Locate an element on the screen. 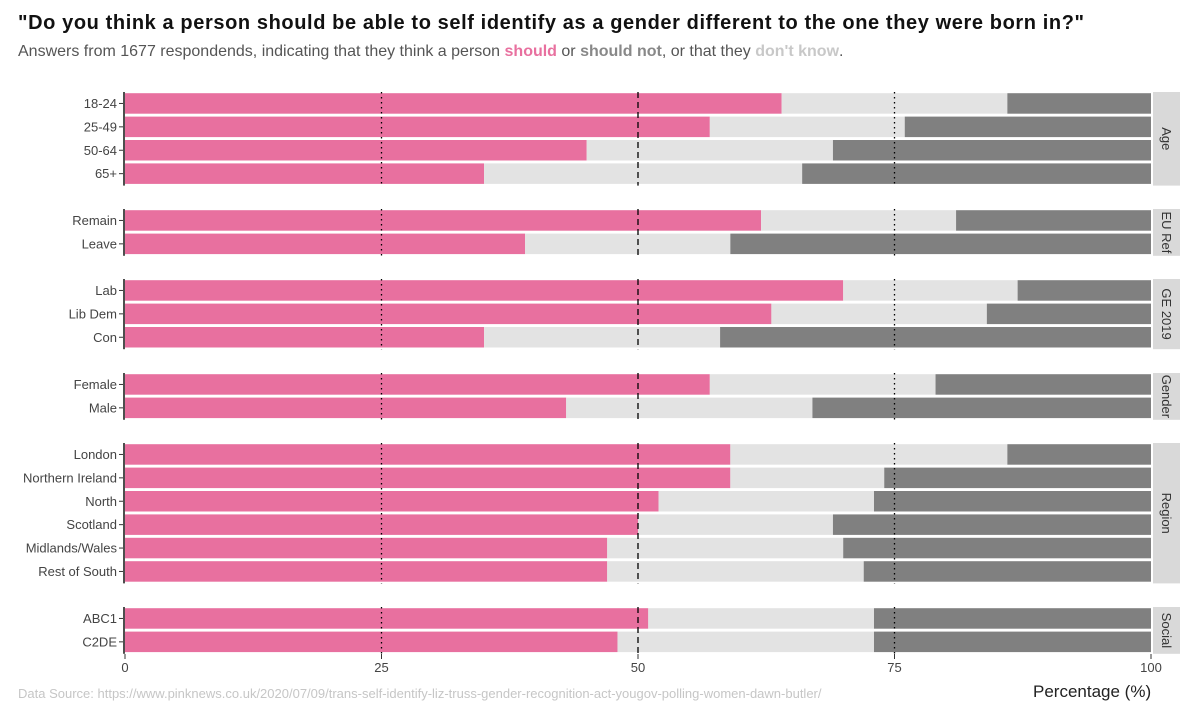  category-label-male: Male is located at coordinates (103, 407).